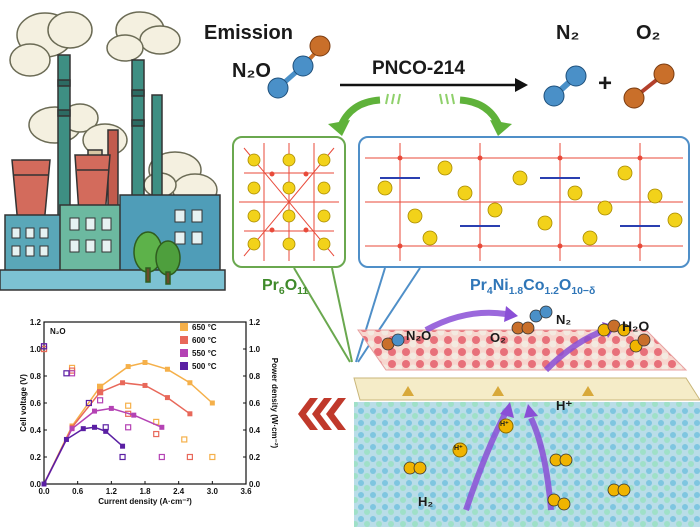 The image size is (700, 527). What do you see at coordinates (274, 403) in the screenshot?
I see `y2-axis-label: Power density (W·cm⁻²)` at bounding box center [274, 403].